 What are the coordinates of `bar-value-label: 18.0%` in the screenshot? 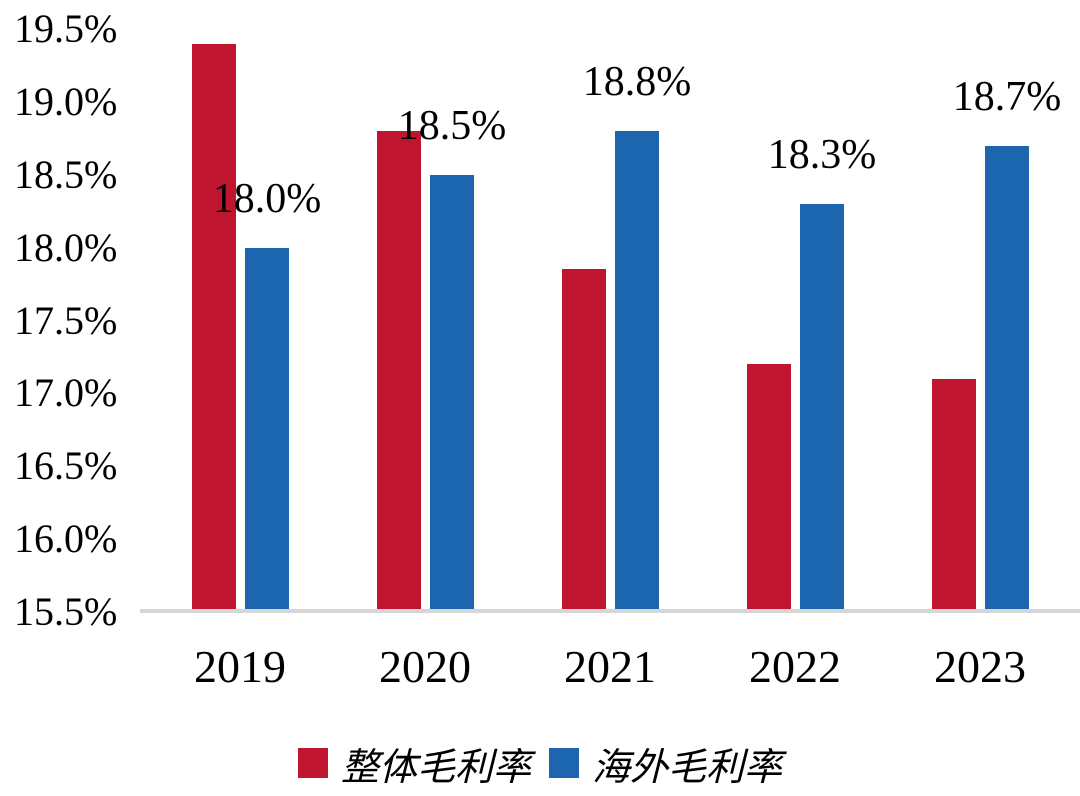 It's located at (267, 198).